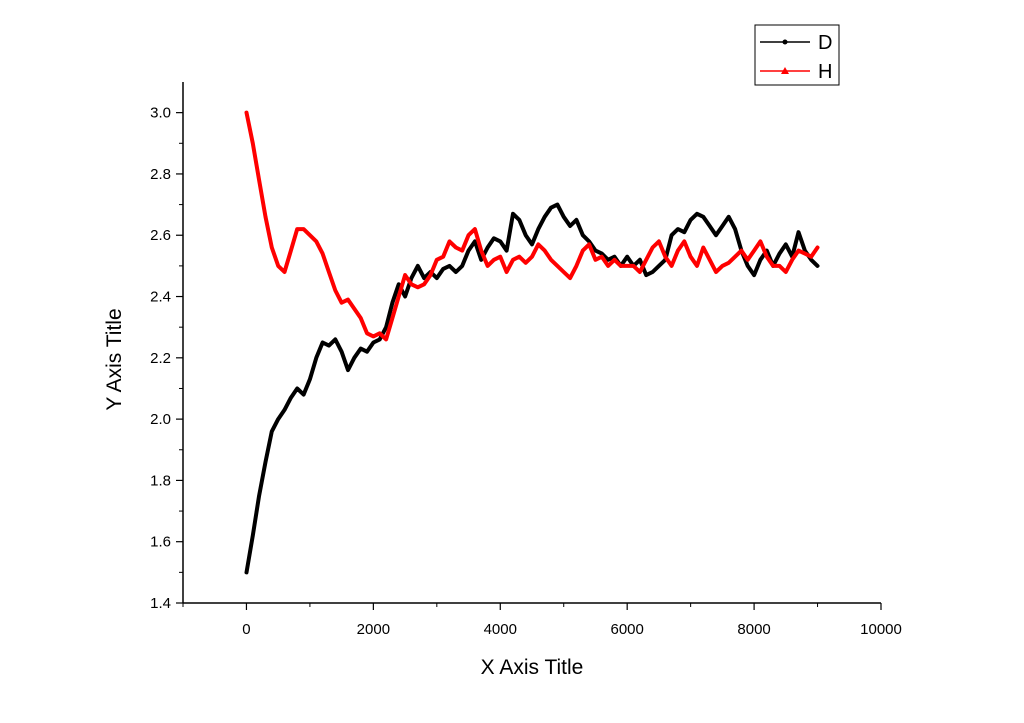 Image resolution: width=1024 pixels, height=723 pixels. What do you see at coordinates (881, 629) in the screenshot?
I see `x-tick-label: 10000` at bounding box center [881, 629].